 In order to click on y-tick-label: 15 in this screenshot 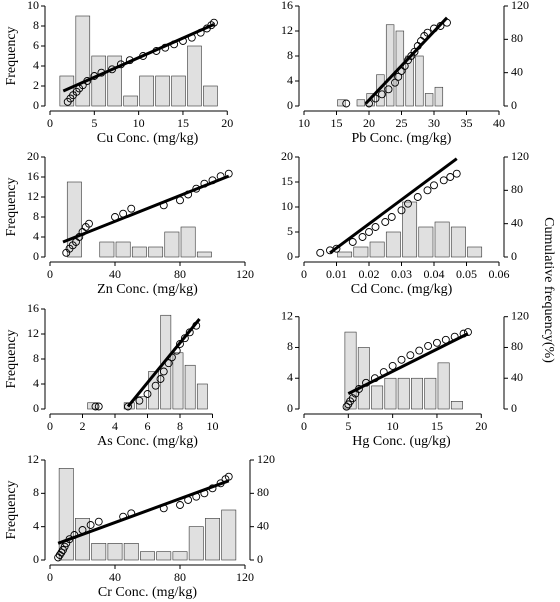, I will do `click(287, 181)`.